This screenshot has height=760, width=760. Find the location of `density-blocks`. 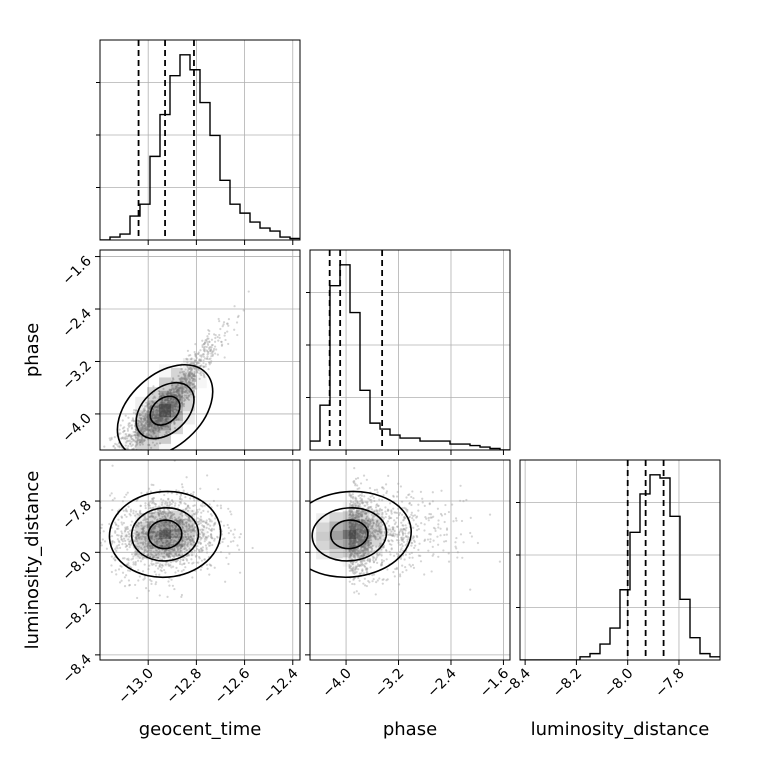

density-blocks is located at coordinates (165, 404).